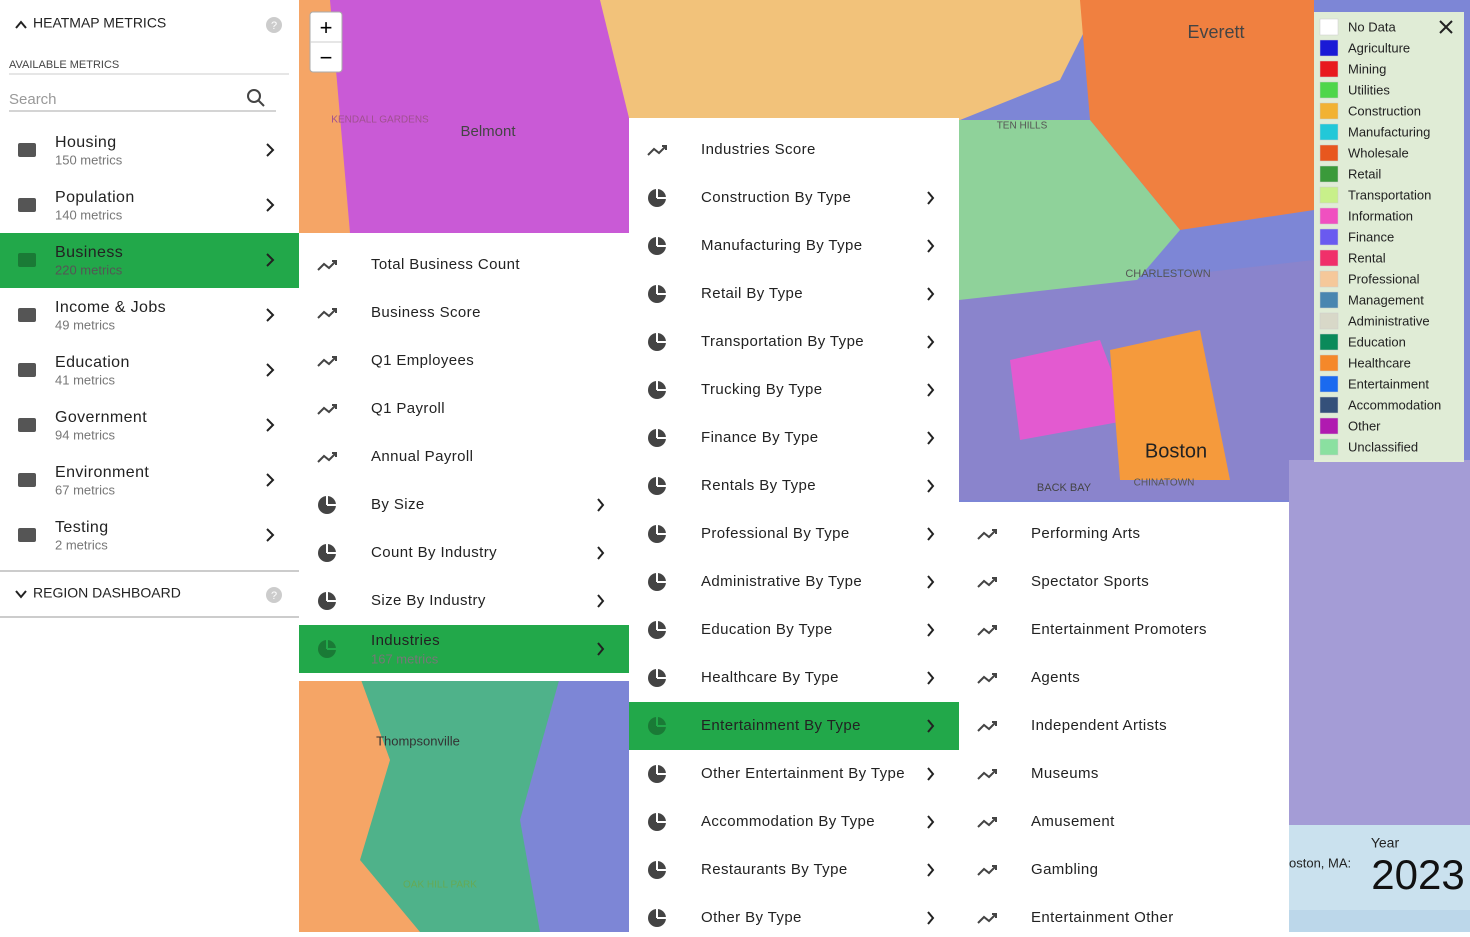 This screenshot has height=937, width=1470. What do you see at coordinates (101, 417) in the screenshot?
I see `category-name: Government` at bounding box center [101, 417].